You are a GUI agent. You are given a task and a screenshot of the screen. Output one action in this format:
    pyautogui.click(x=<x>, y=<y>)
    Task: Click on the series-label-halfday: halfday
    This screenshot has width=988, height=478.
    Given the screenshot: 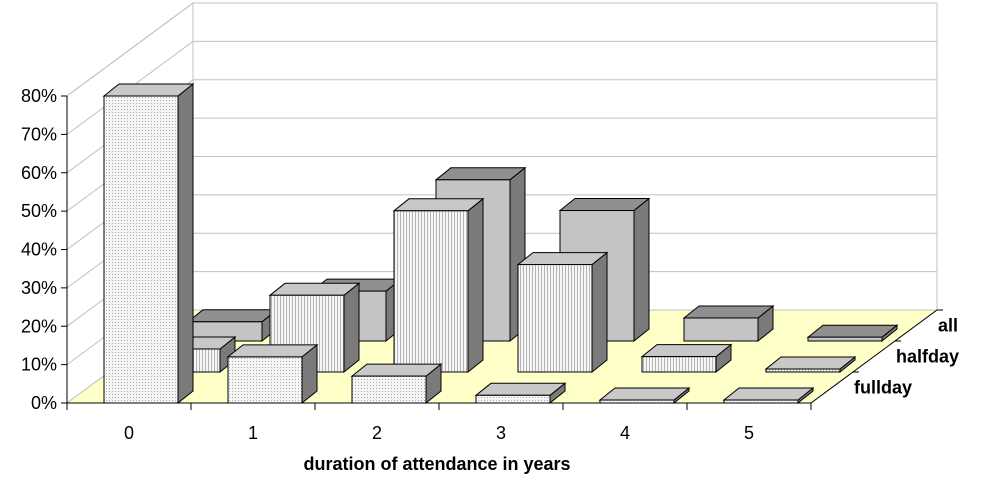 What is the action you would take?
    pyautogui.click(x=927, y=357)
    